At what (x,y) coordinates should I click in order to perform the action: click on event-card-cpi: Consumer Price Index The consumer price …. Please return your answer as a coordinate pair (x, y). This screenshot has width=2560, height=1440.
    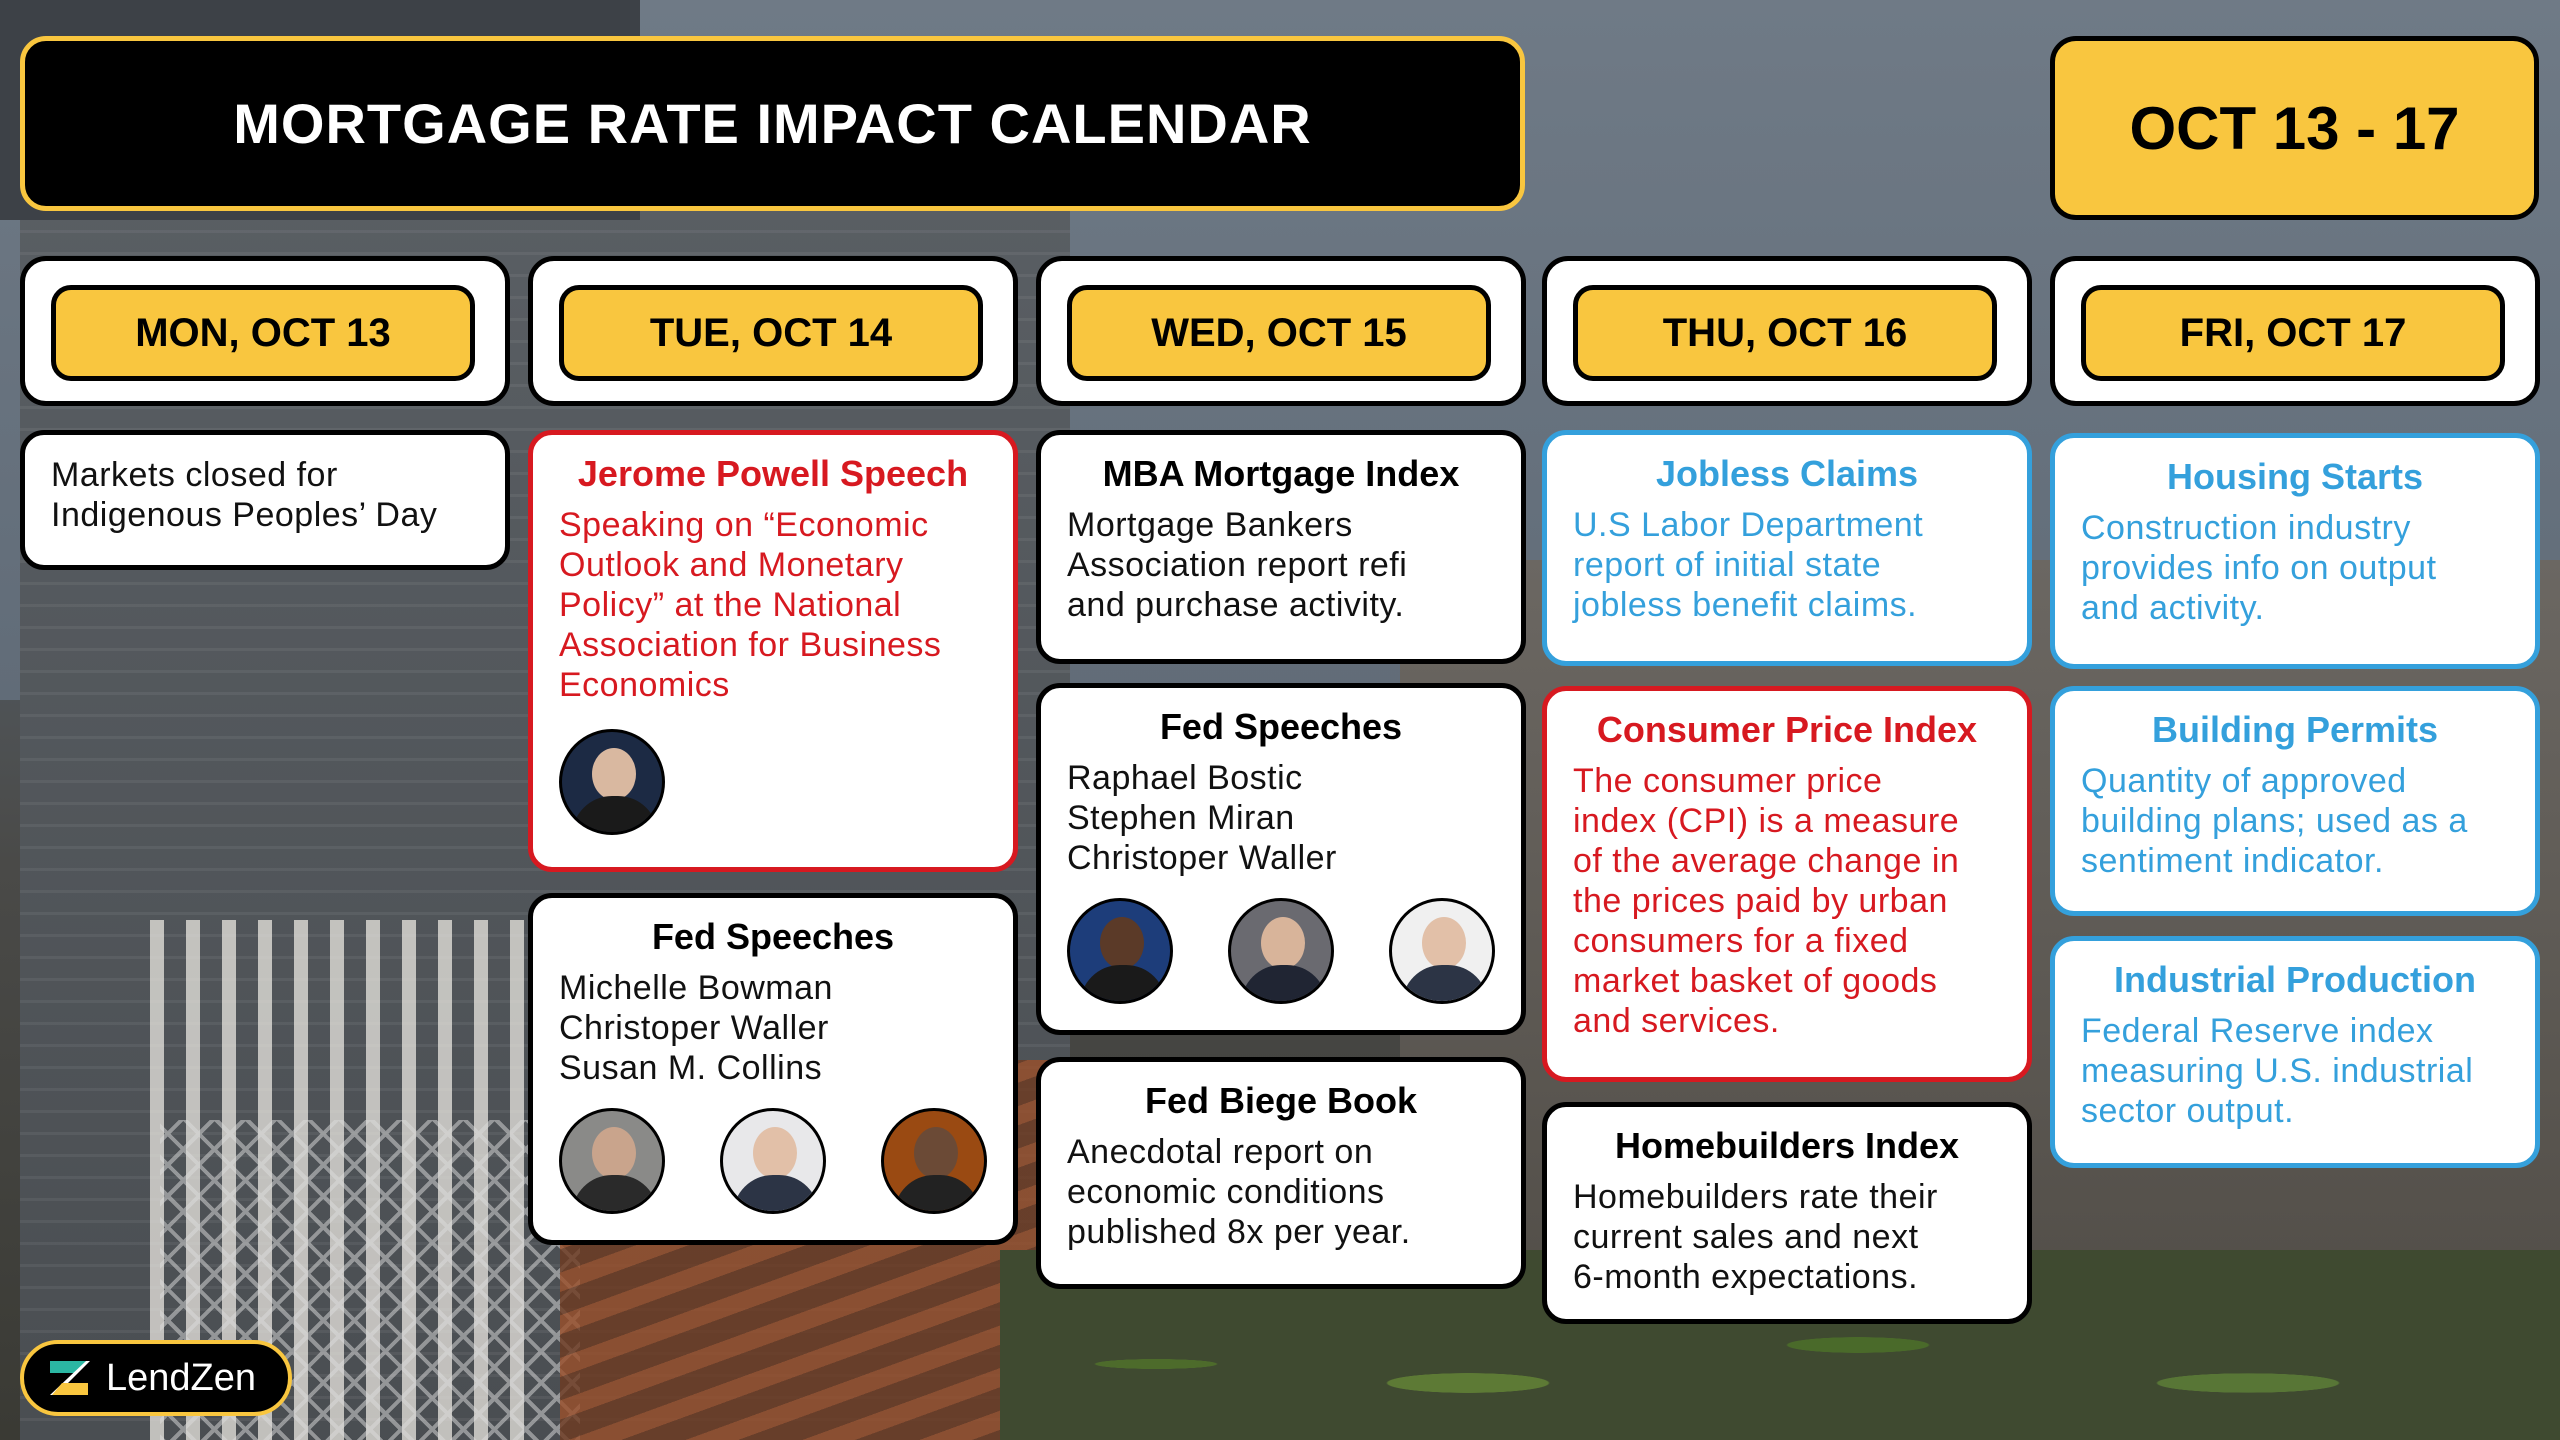
    Looking at the image, I should click on (1787, 884).